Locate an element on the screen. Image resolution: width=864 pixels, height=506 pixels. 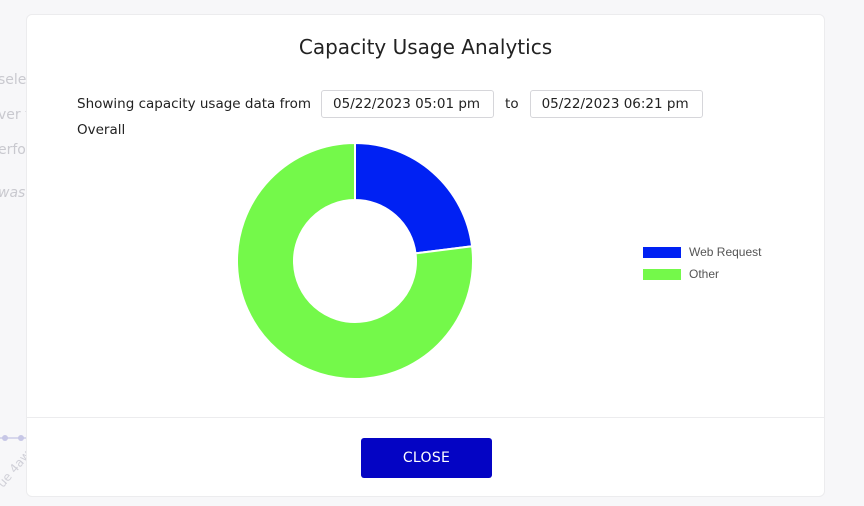
from-date-input is located at coordinates (408, 104).